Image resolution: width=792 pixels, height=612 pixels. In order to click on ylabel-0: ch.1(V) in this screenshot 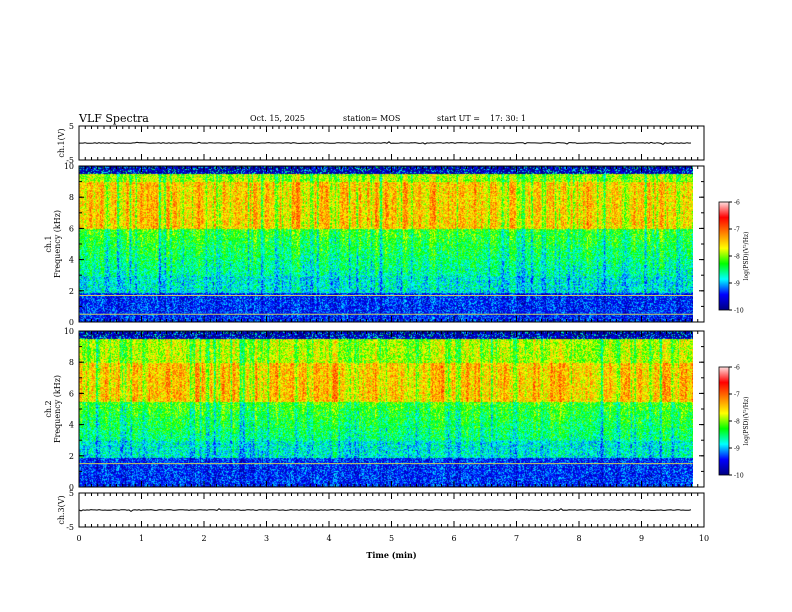, I will do `click(61, 142)`.